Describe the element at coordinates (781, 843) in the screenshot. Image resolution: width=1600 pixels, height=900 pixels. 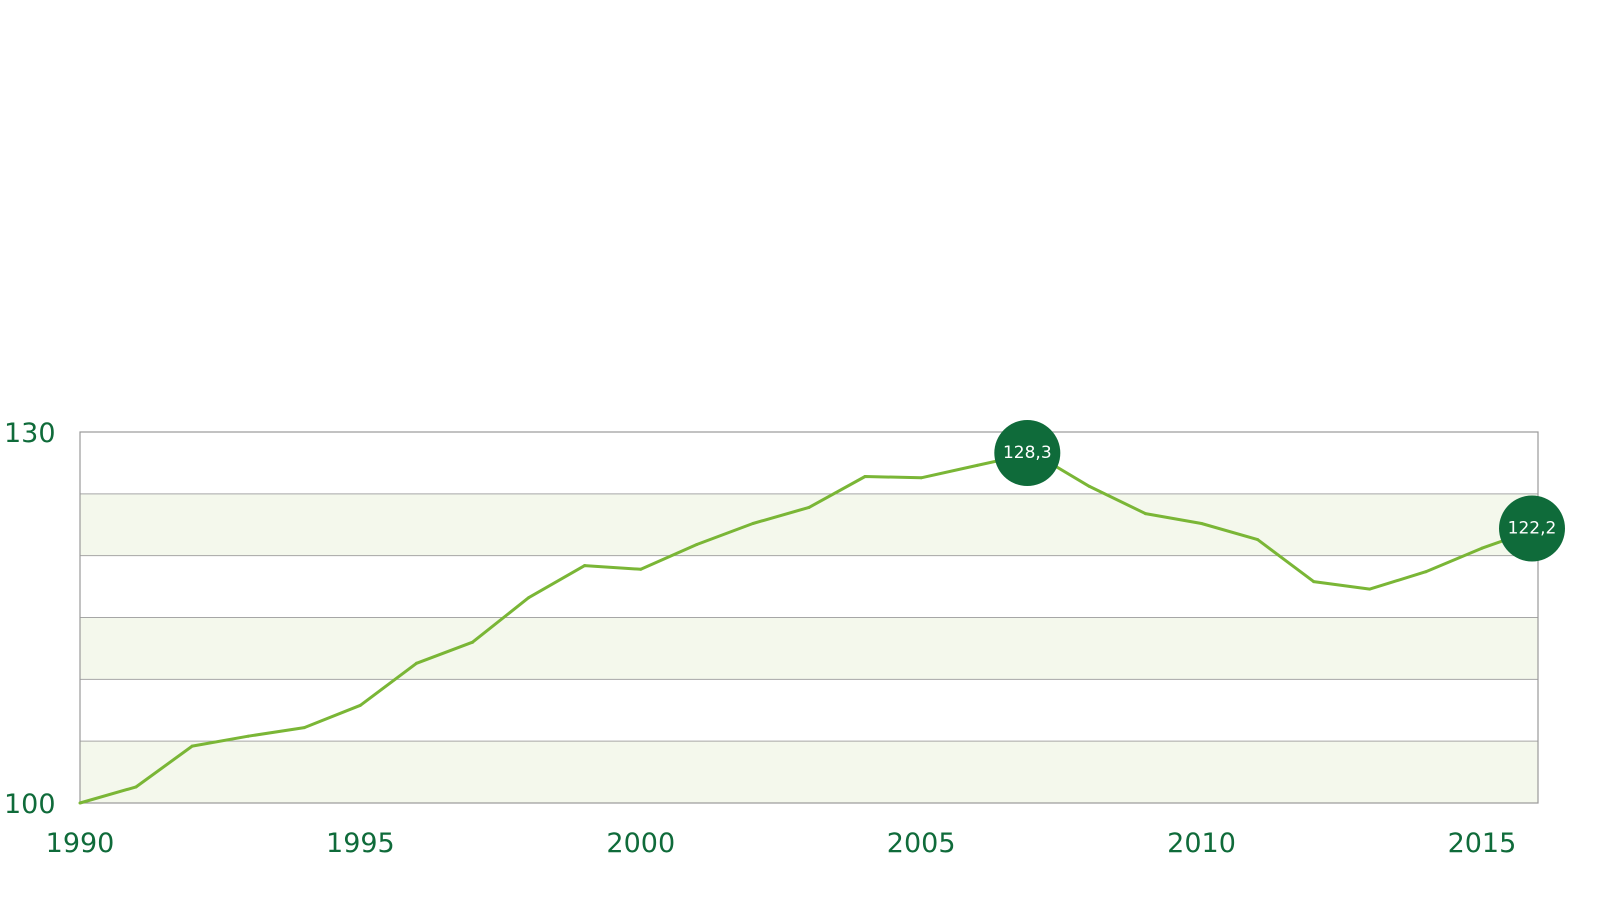
I see `x-axis-ticks: 1990 1995 2000 2005 2010 2015` at that location.